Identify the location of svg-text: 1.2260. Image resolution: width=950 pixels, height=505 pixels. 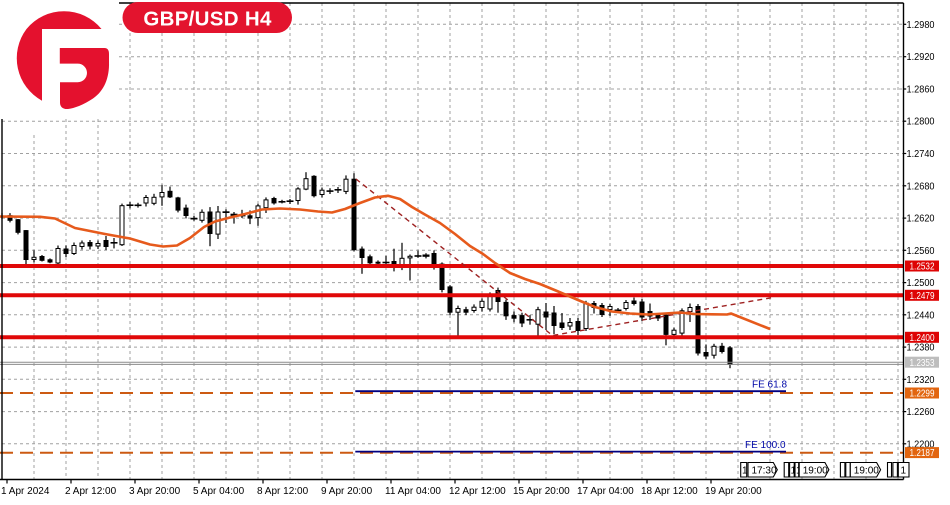
(921, 412).